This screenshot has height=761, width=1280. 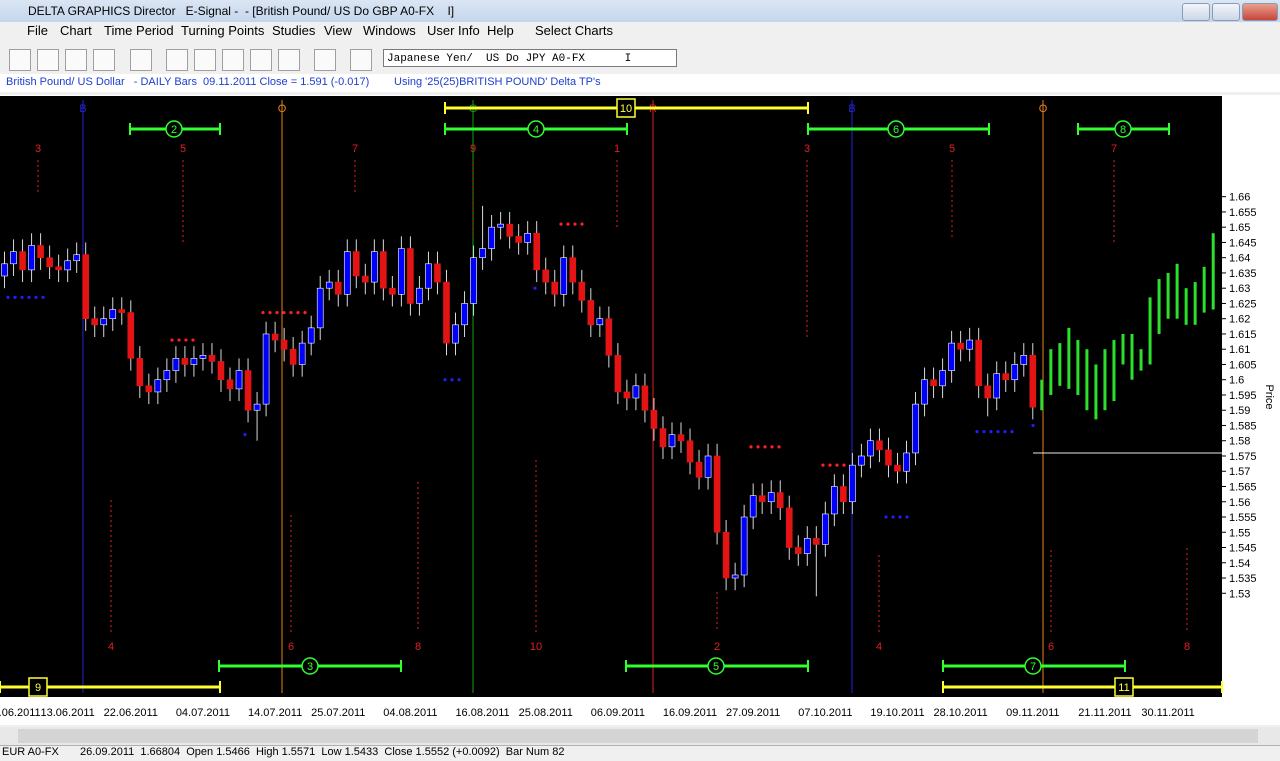 I want to click on y-tick-label: 1.66, so click(x=1239, y=198).